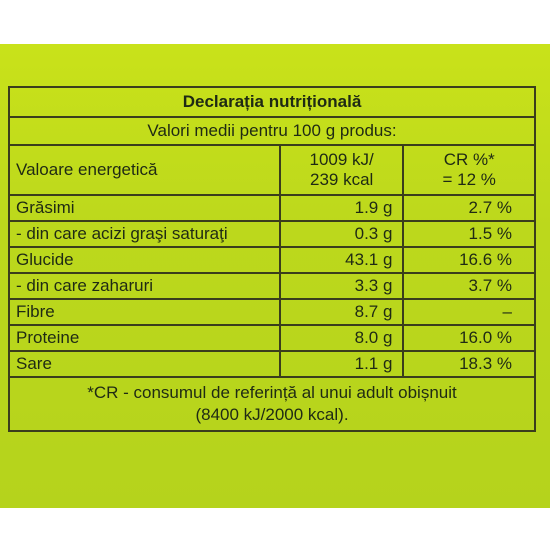 This screenshot has width=550, height=550. What do you see at coordinates (341, 179) in the screenshot?
I see `energy-kcal: 239 kcal` at bounding box center [341, 179].